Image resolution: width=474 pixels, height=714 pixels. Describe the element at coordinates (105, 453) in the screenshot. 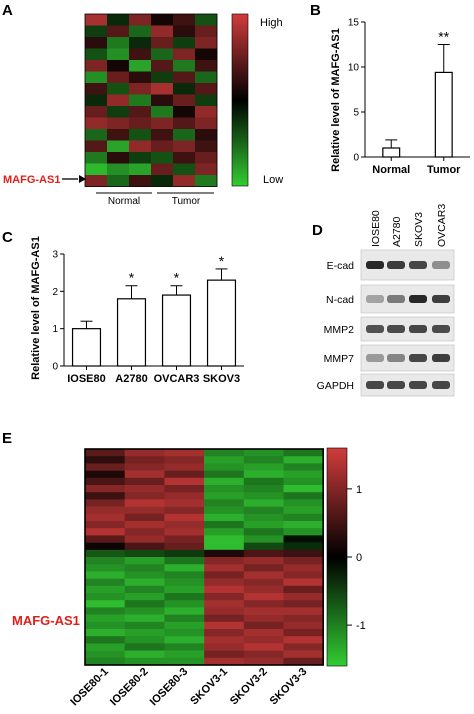

I see `heatmap-e-cell-r0-c0` at that location.